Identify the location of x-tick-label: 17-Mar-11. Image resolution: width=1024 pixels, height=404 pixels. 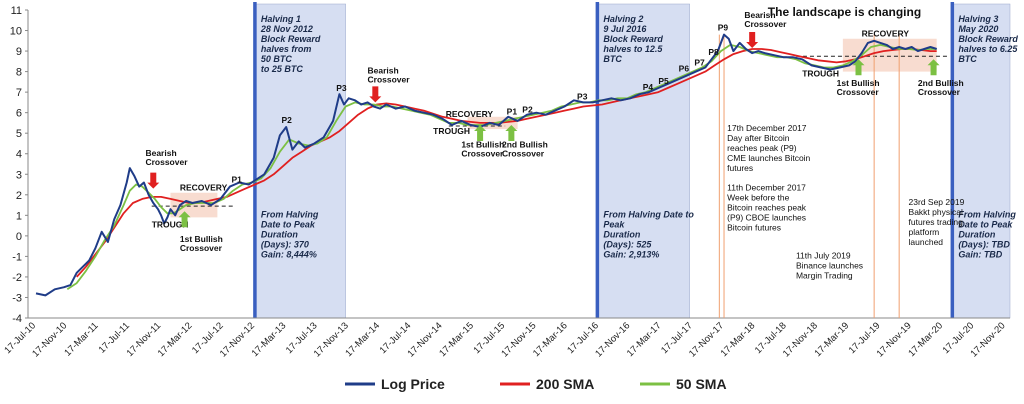
(81, 339).